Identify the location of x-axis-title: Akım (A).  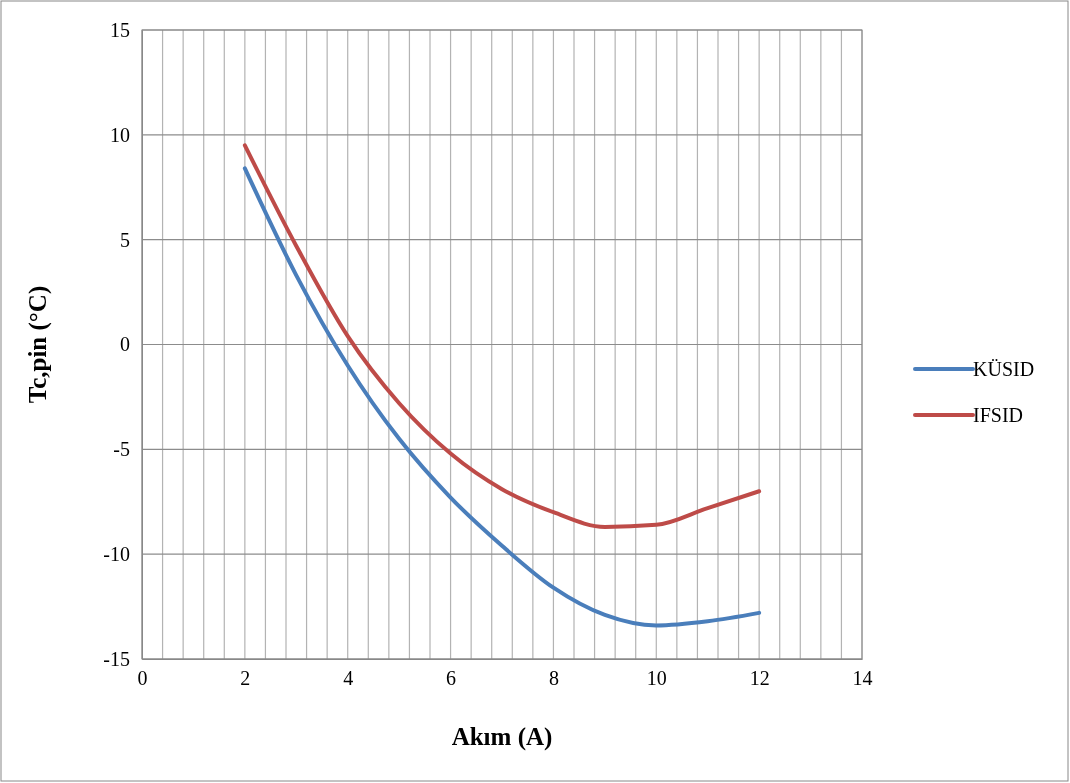
(502, 737).